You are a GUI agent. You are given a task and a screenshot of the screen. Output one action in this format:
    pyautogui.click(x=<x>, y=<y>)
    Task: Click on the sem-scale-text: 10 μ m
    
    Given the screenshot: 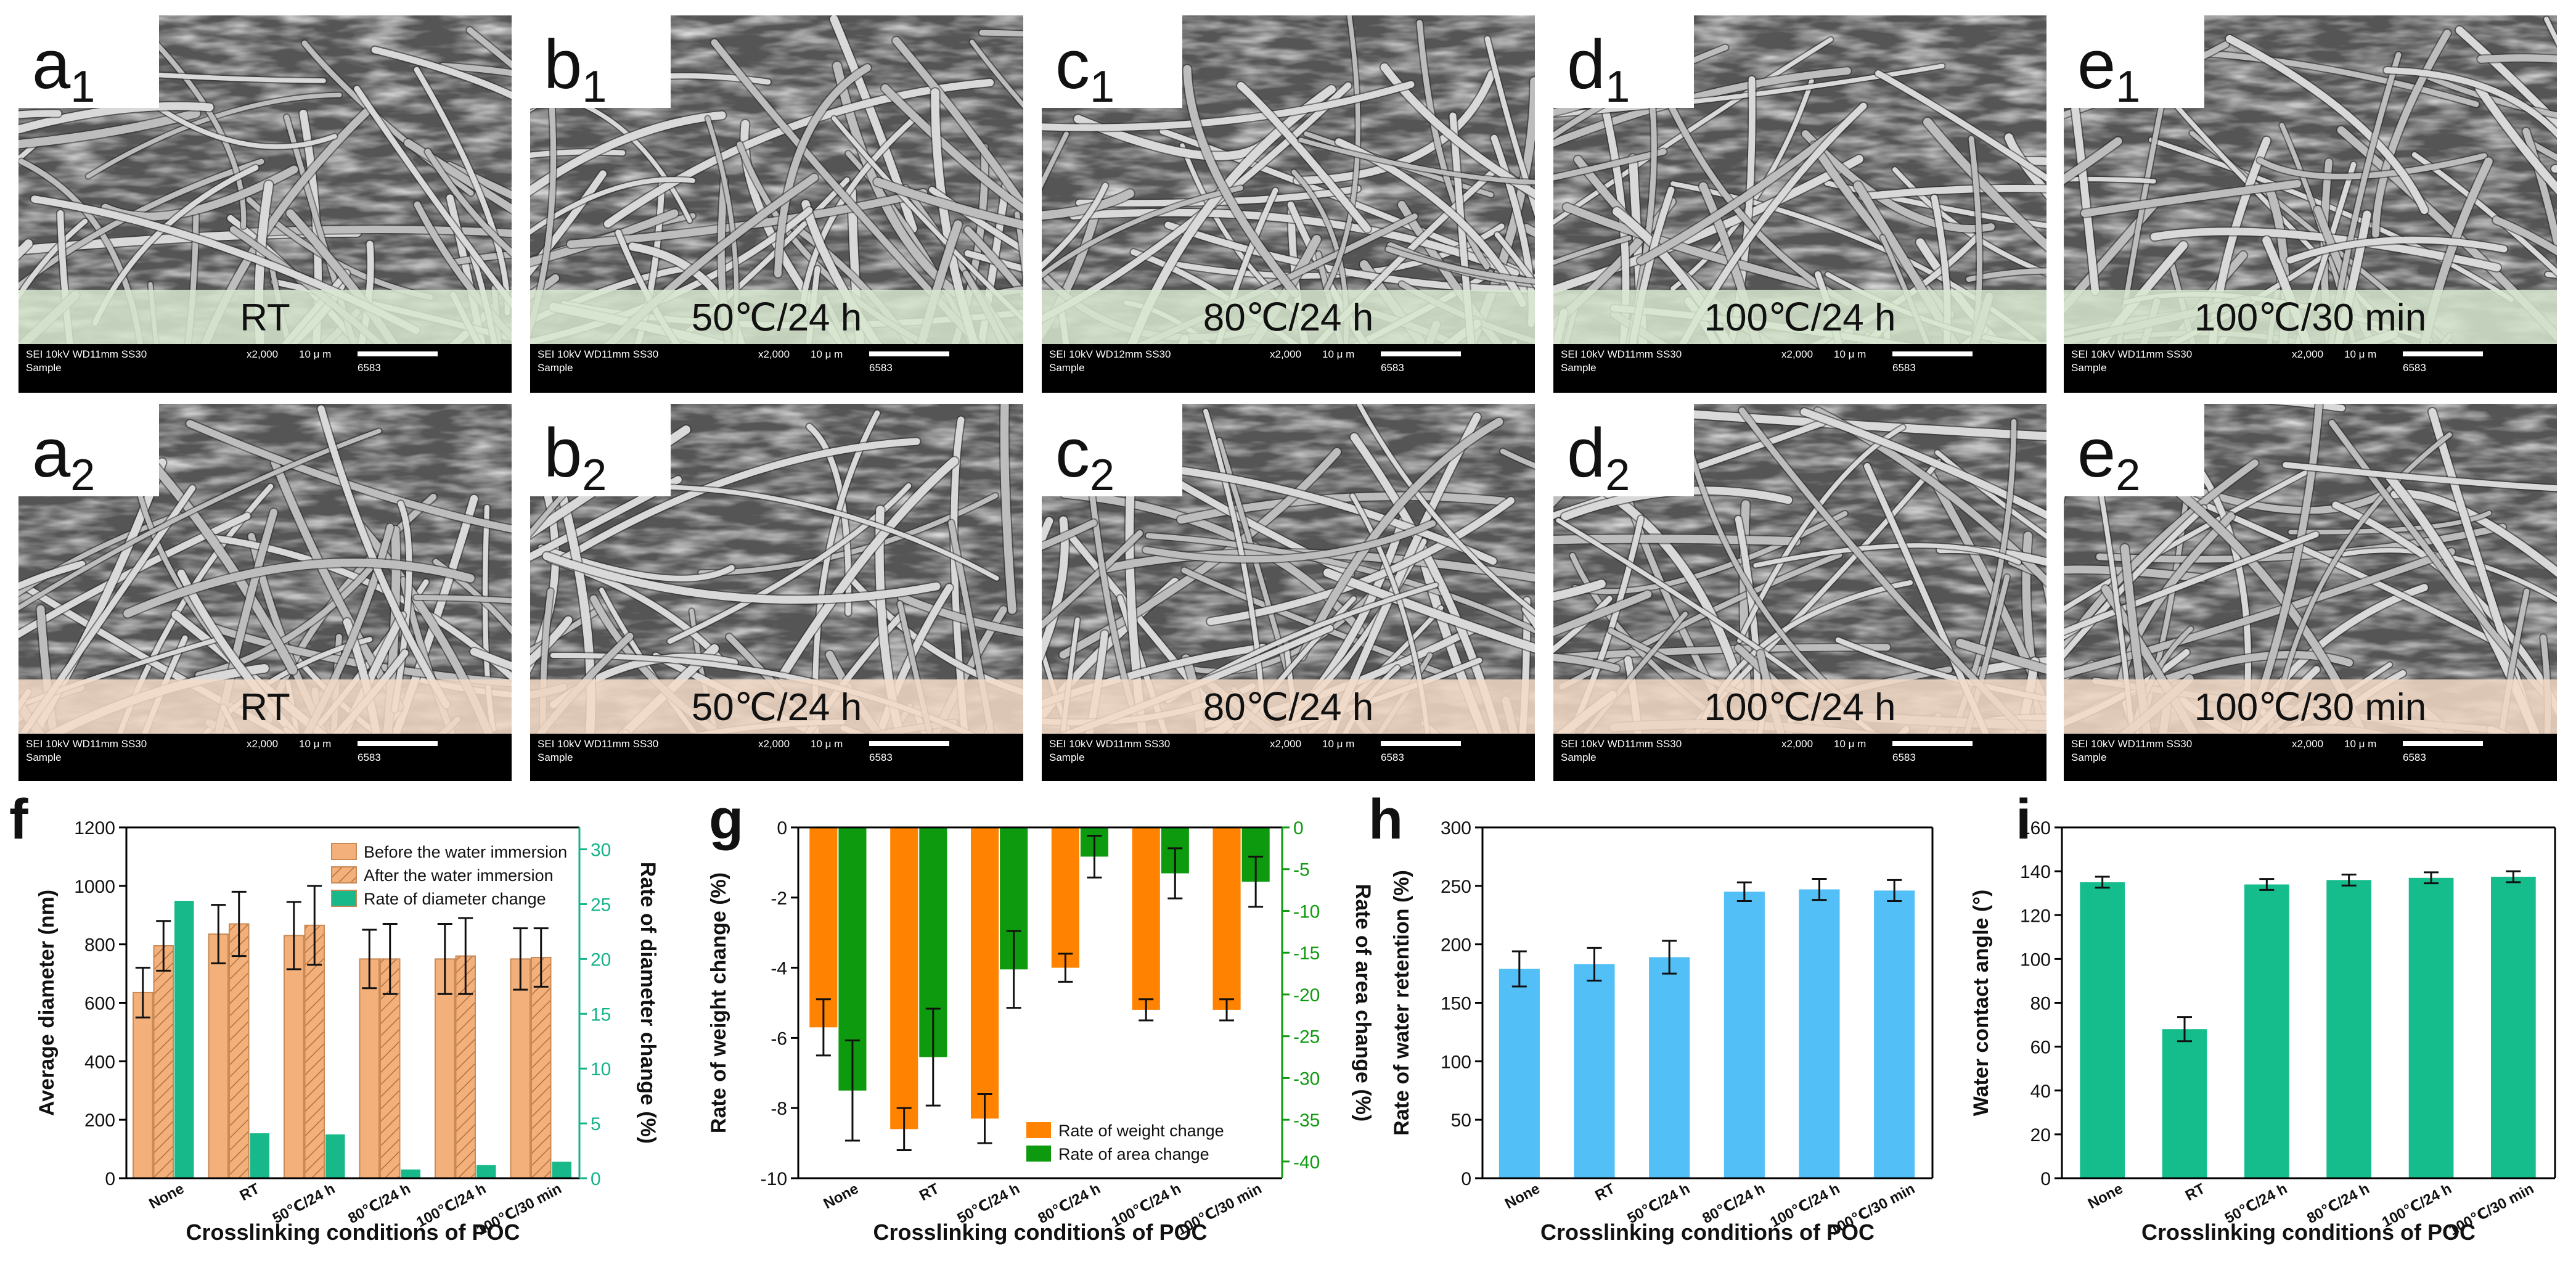 What is the action you would take?
    pyautogui.click(x=1850, y=744)
    